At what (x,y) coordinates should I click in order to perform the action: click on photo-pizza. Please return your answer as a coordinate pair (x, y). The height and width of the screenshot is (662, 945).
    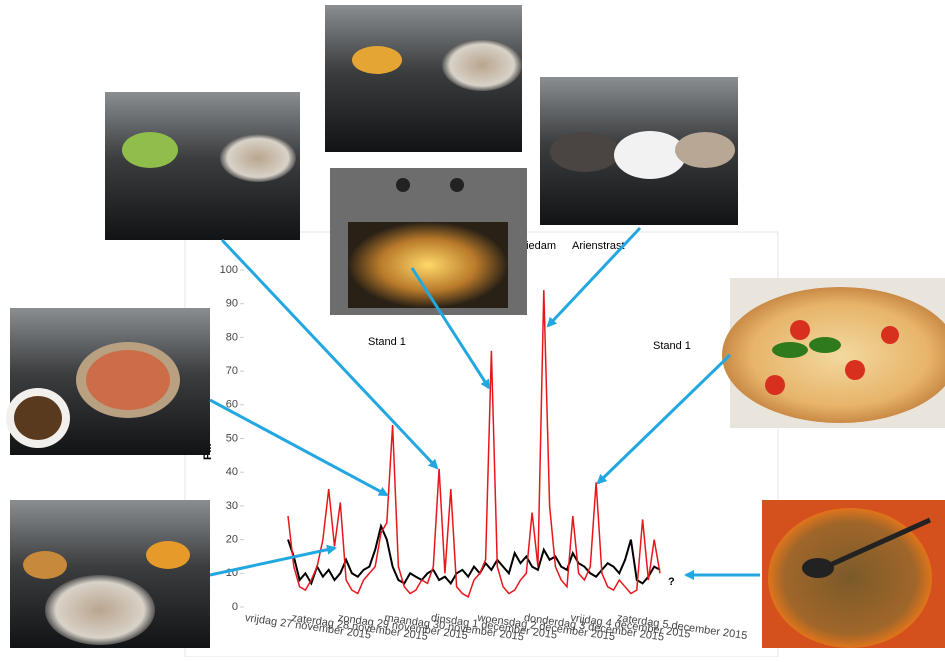
    Looking at the image, I should click on (833, 353).